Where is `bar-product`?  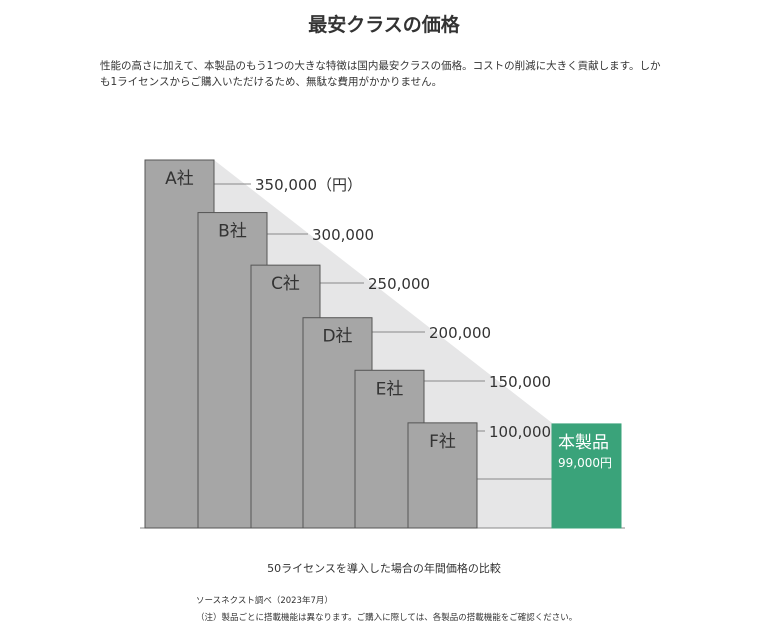 bar-product is located at coordinates (586, 476).